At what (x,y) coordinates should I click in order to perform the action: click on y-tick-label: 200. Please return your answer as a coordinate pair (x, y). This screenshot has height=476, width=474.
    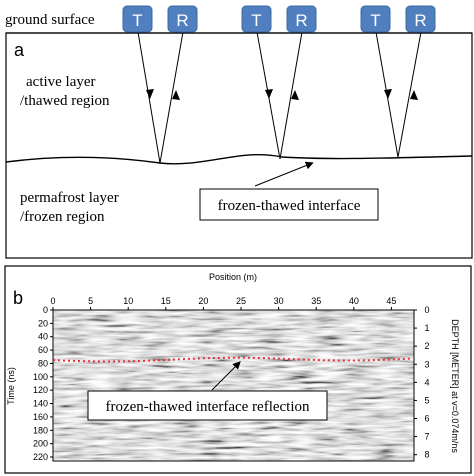
    Looking at the image, I should click on (40, 444).